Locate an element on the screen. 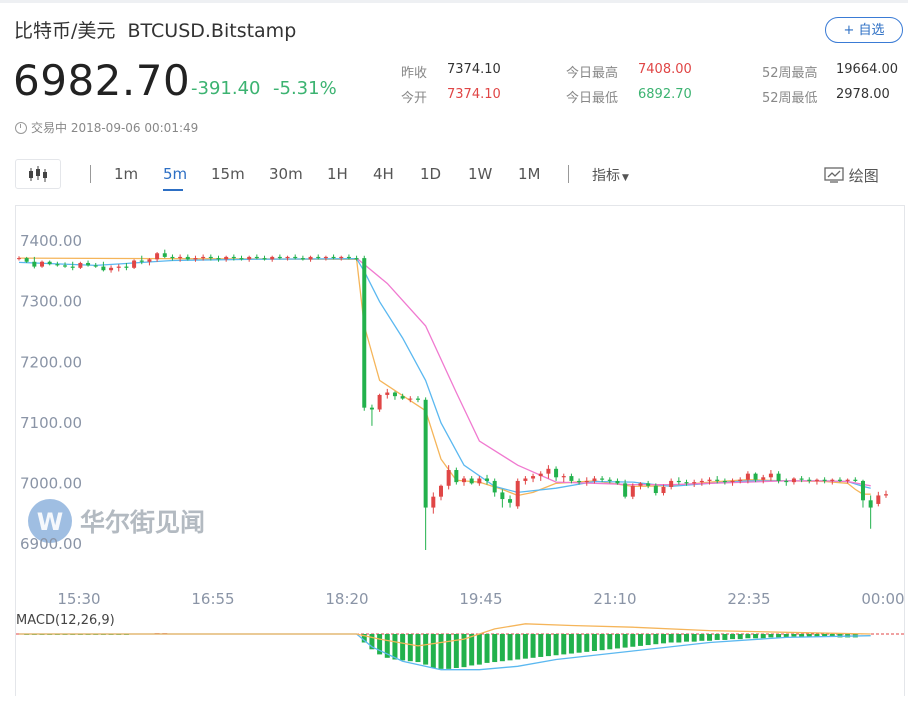 The image size is (908, 701). timeframe-30m: 30m is located at coordinates (286, 174).